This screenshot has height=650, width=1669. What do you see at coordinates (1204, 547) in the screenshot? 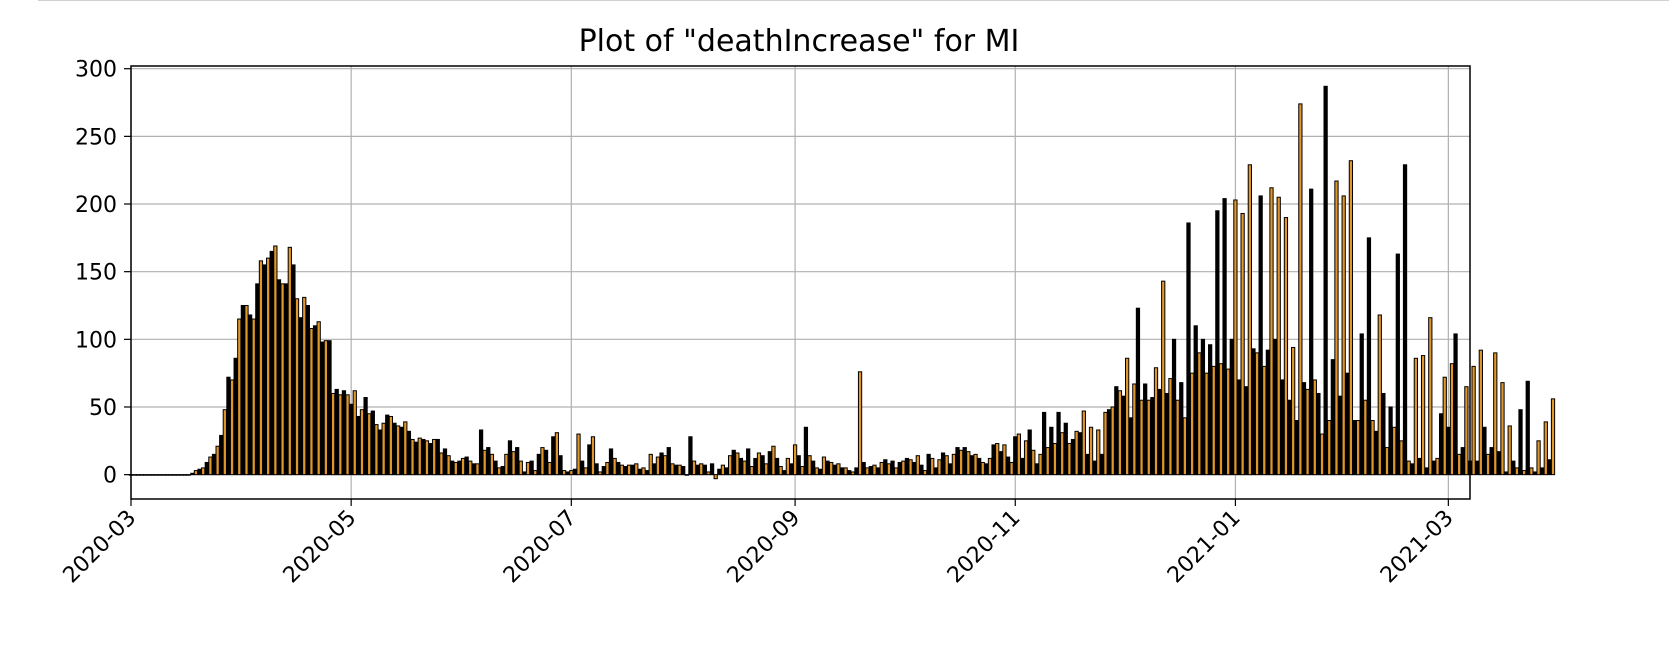
I see `x-tick-label: 2021-01` at bounding box center [1204, 547].